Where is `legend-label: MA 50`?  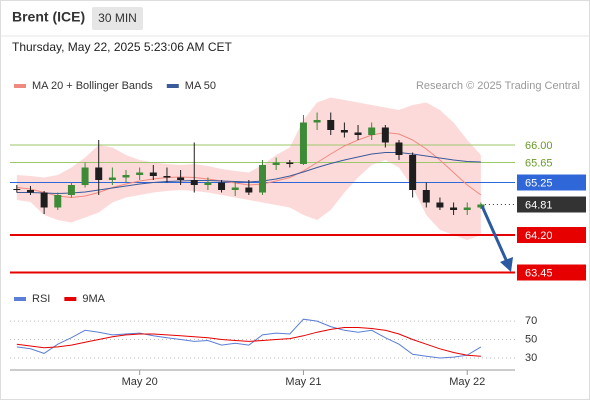
legend-label: MA 50 is located at coordinates (200, 86).